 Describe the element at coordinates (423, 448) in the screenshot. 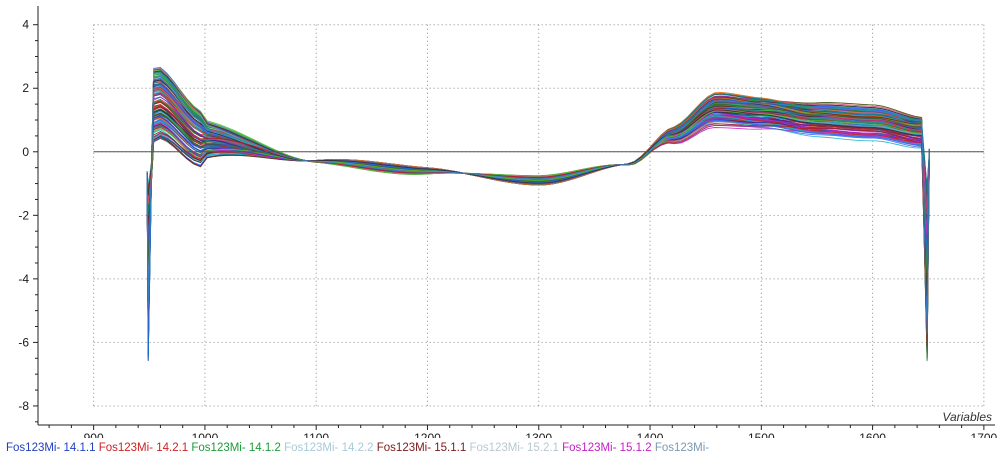

I see `legend-item: Fos123Mi- 15.1.1` at that location.